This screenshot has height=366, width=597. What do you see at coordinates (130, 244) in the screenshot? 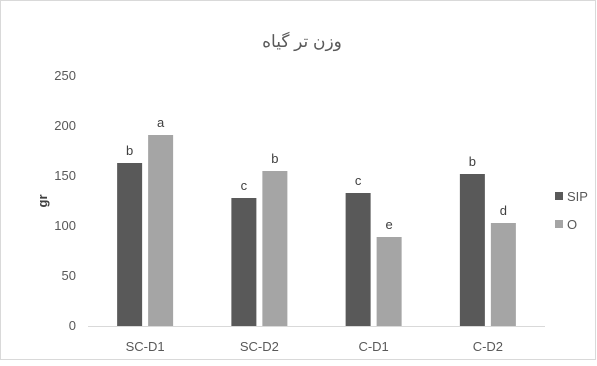
I see `bar-sip-sc-d1` at bounding box center [130, 244].